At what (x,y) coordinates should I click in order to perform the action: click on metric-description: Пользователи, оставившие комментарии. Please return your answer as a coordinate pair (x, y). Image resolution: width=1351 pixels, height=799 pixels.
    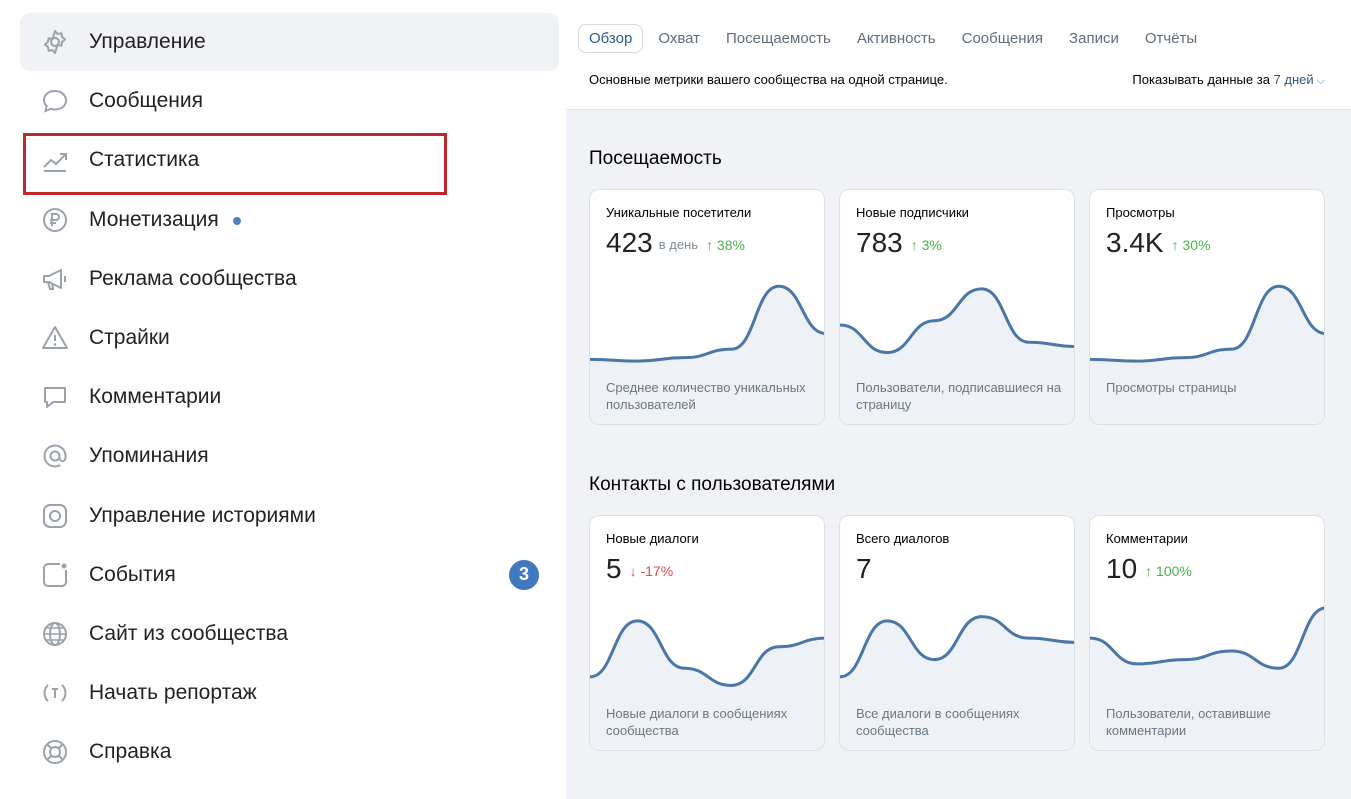
    Looking at the image, I should click on (1188, 722).